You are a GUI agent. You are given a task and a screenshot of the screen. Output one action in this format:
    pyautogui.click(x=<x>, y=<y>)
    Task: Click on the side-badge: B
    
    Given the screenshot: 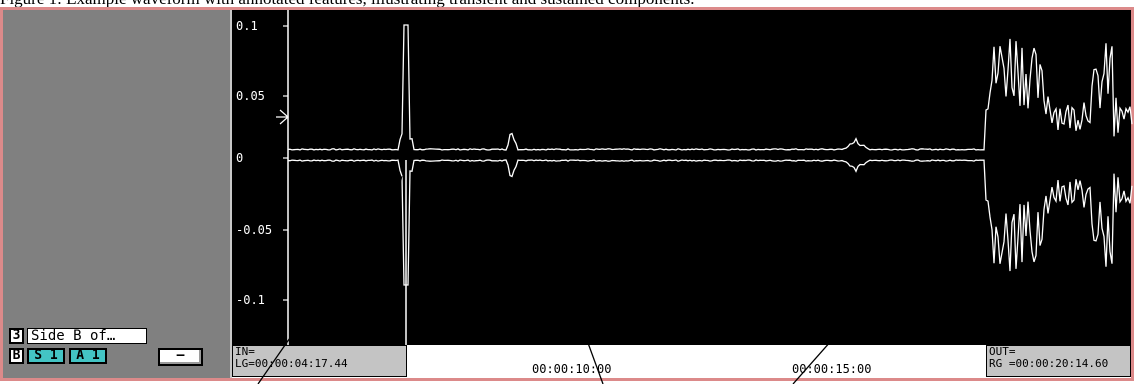 What is the action you would take?
    pyautogui.click(x=16, y=356)
    